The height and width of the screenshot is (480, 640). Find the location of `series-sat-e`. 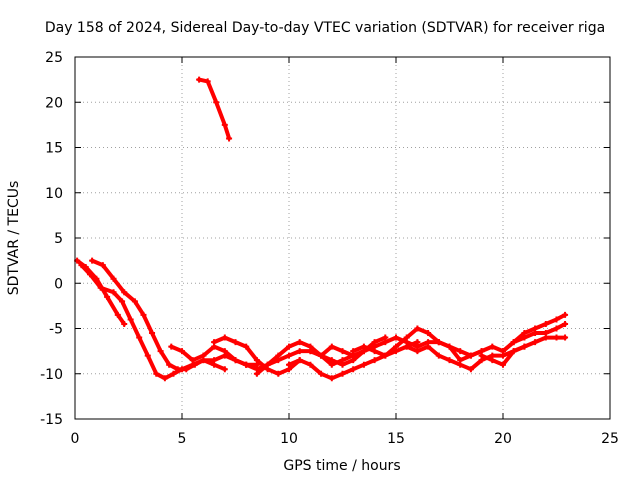

series-sat-e is located at coordinates (214, 109).